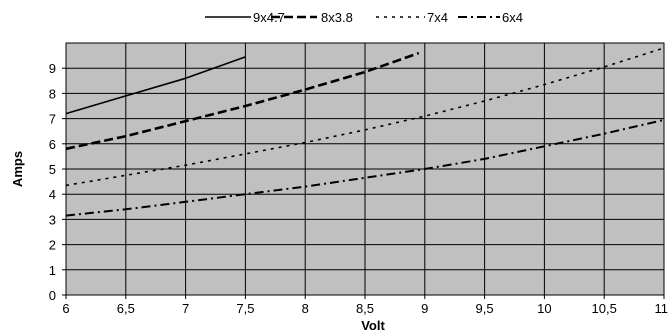 This screenshot has height=336, width=671. Describe the element at coordinates (412, 17) in the screenshot. I see `legend-item: 7x4` at that location.